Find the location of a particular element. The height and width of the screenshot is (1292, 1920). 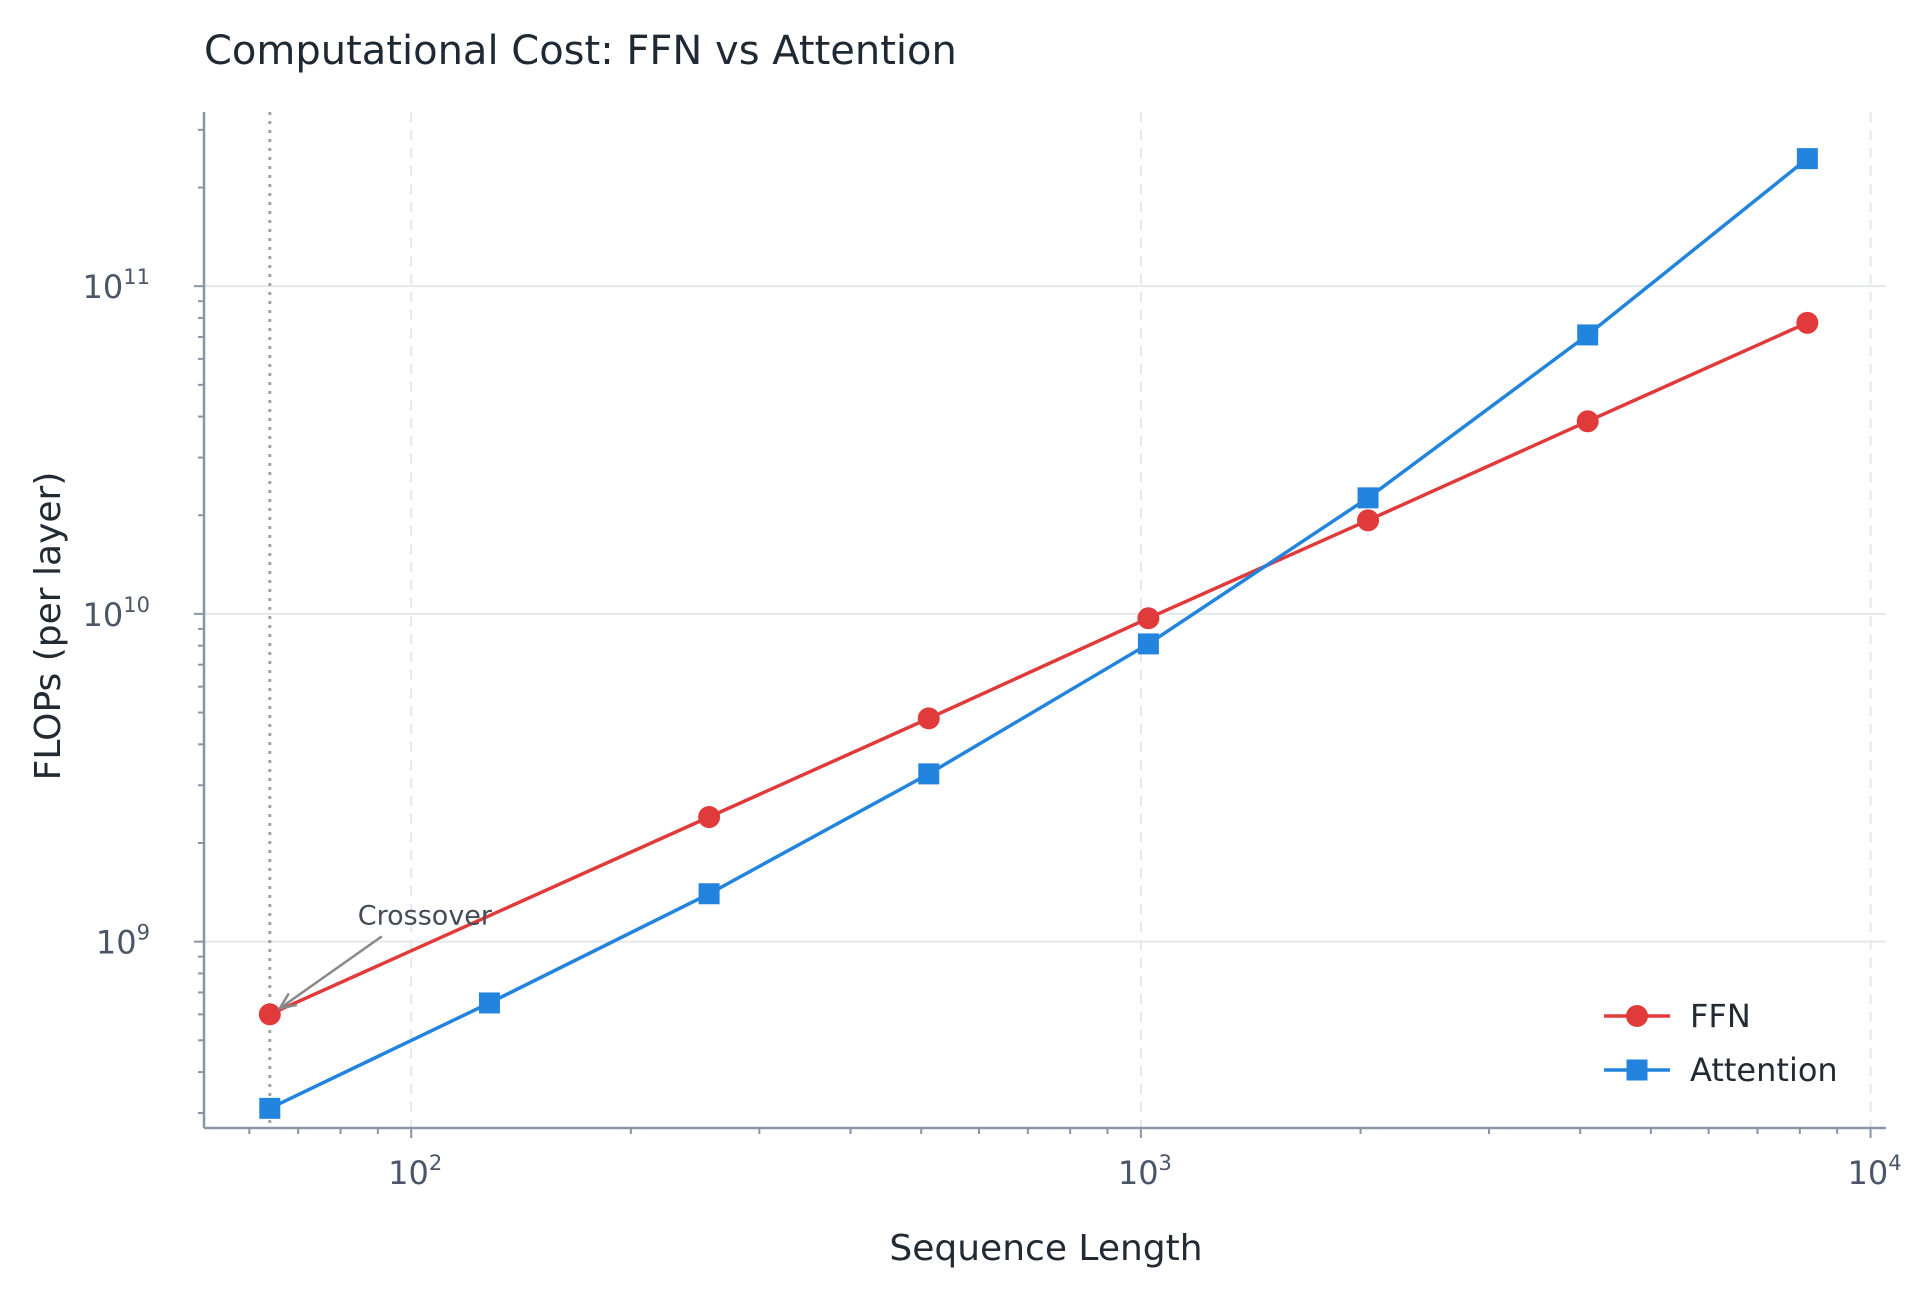

x-tick-label-0: 10² is located at coordinates (415, 1171).